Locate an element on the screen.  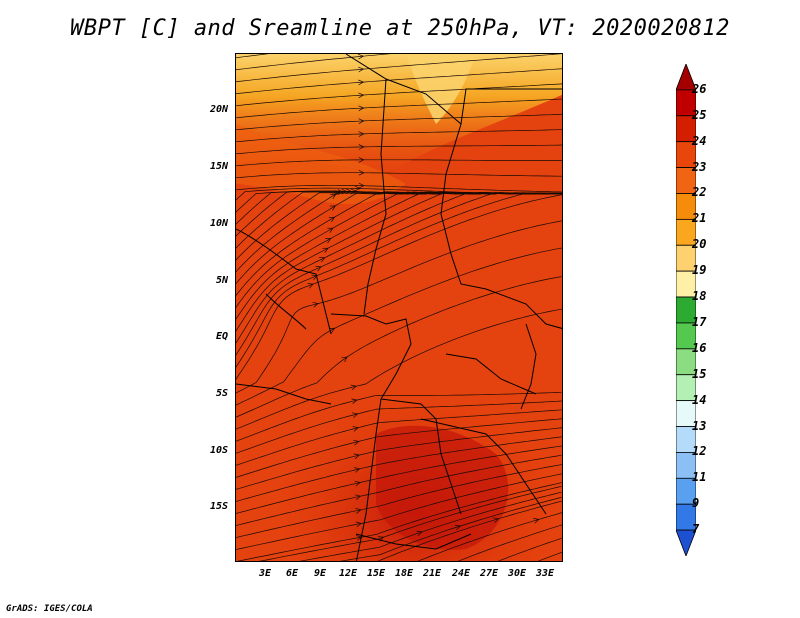
colorbar-label: 15 is located at coordinates (699, 373).